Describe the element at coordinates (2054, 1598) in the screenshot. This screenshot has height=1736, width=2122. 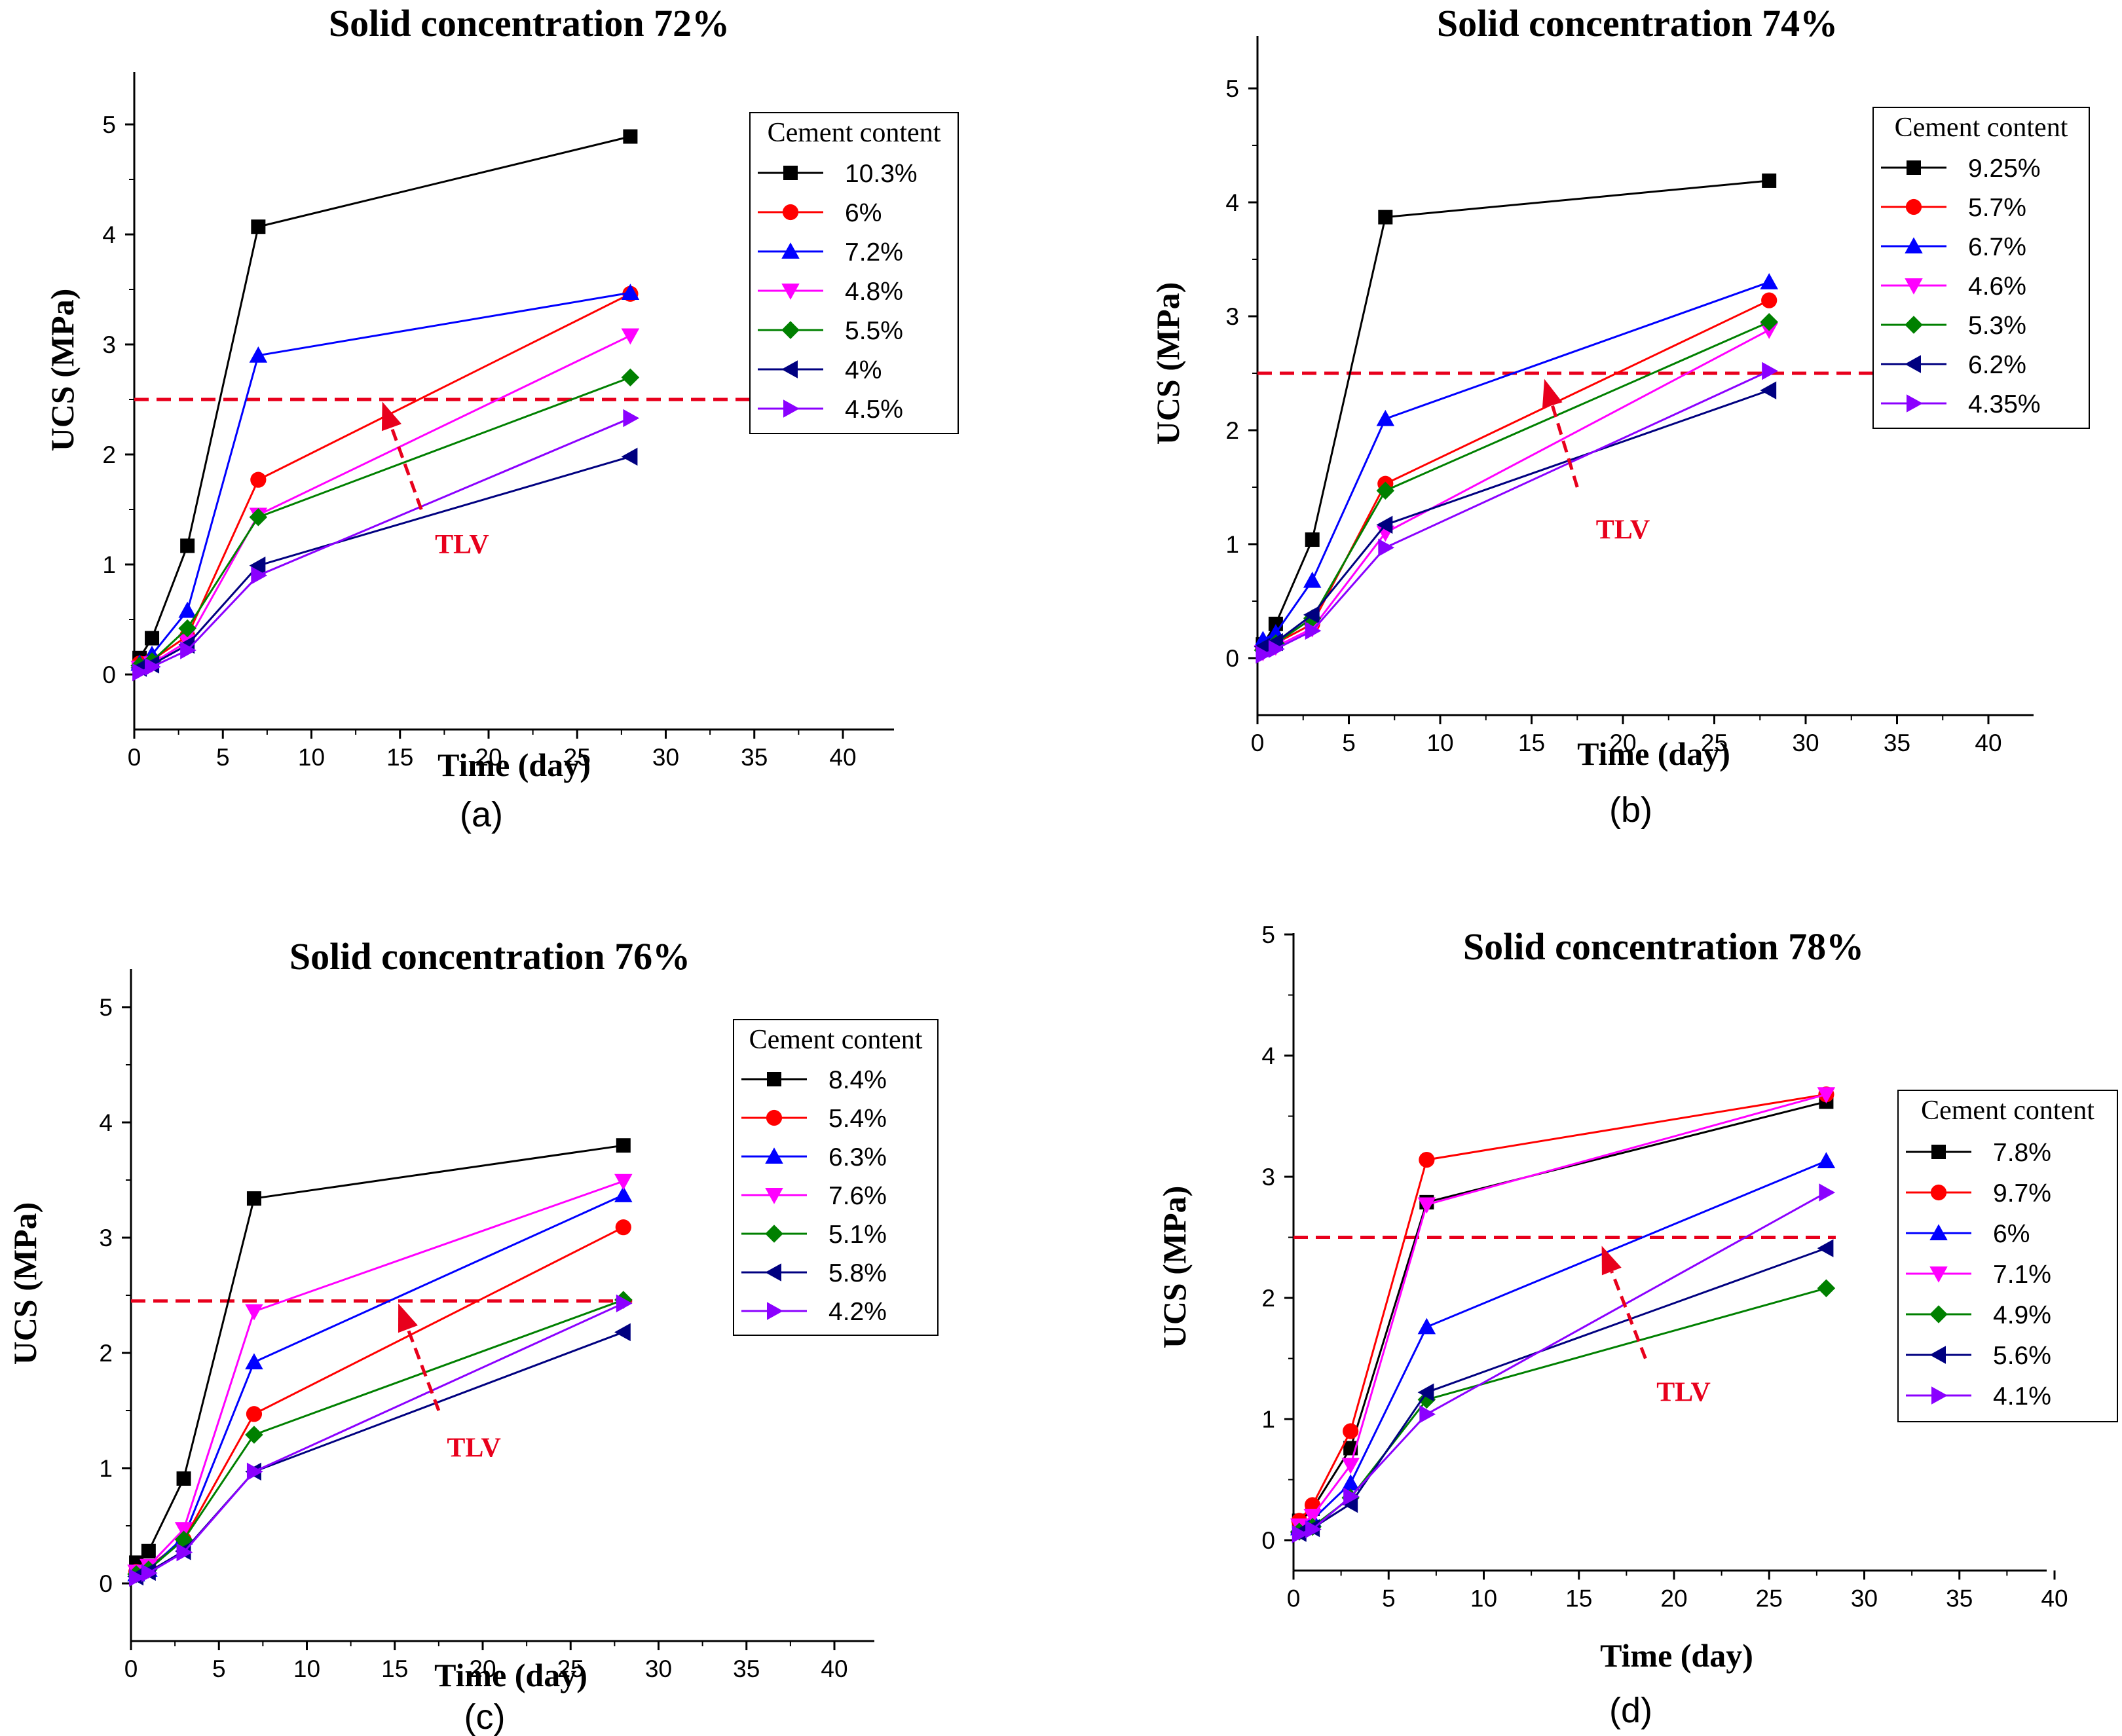
I see `panel-d-x-tick-label: 40` at that location.